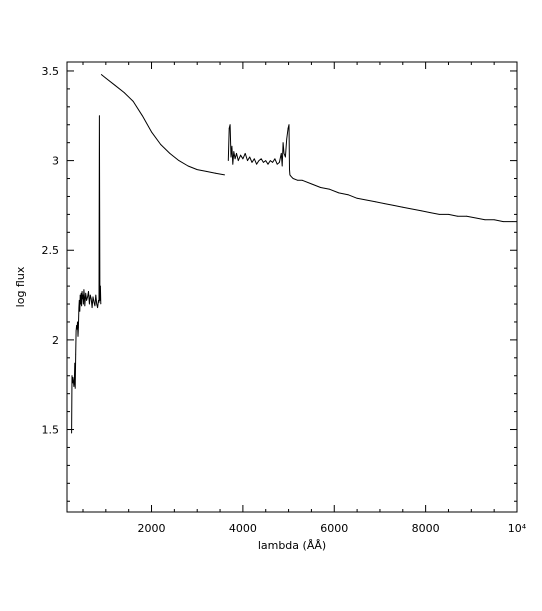 This screenshot has width=542, height=611. Describe the element at coordinates (55, 340) in the screenshot. I see `y-tick-label: 2` at that location.